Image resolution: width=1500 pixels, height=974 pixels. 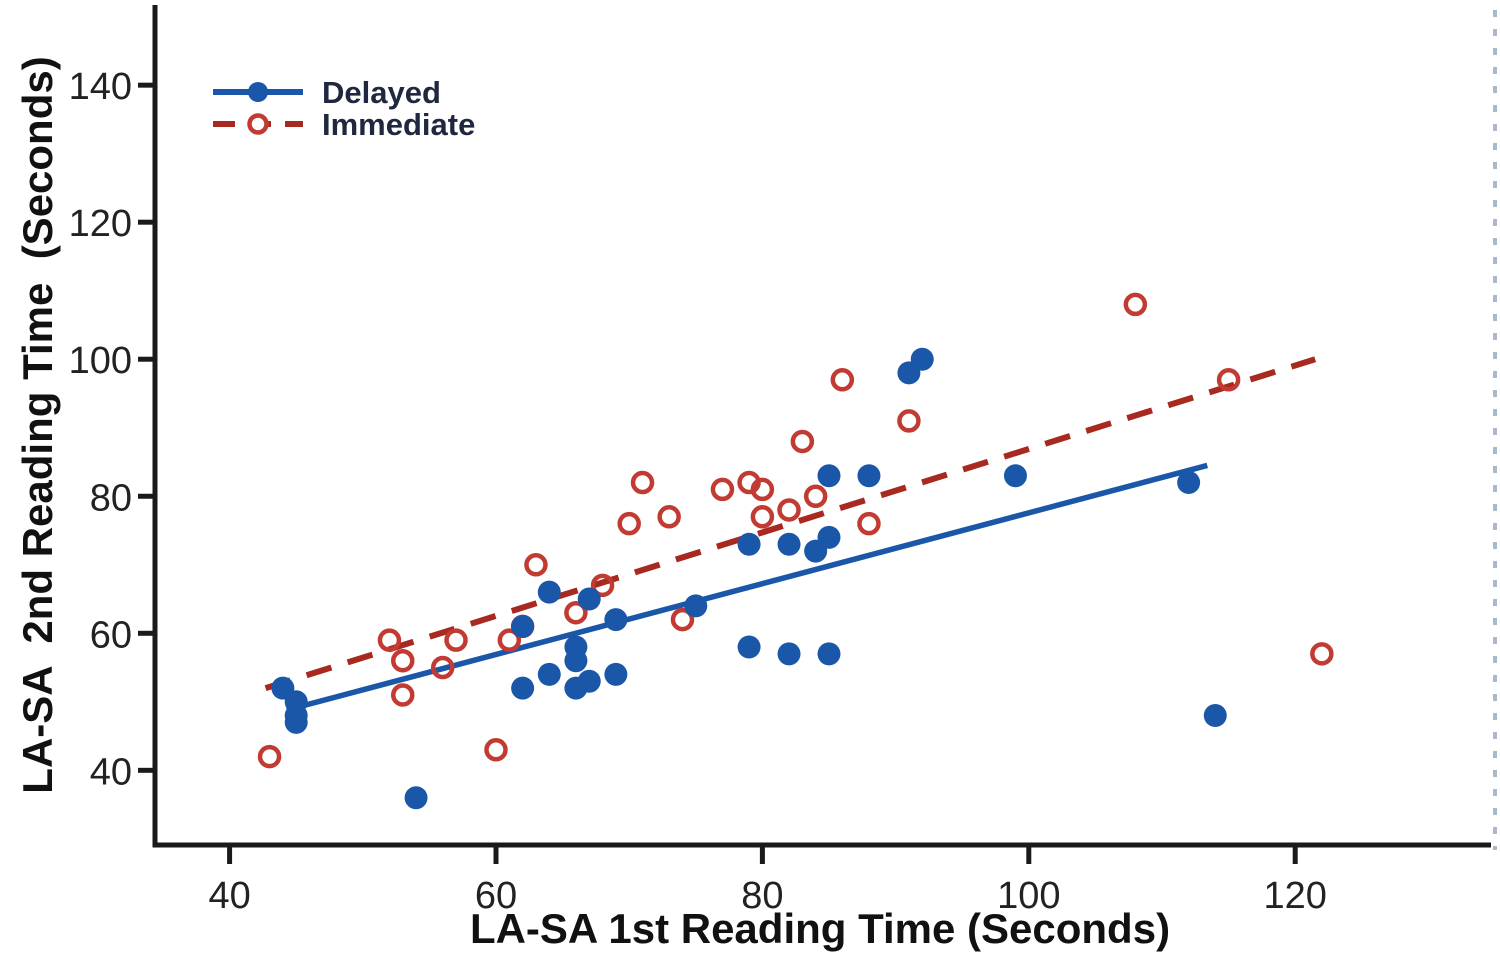 I want to click on y-tick-label: 120, so click(x=100, y=224).